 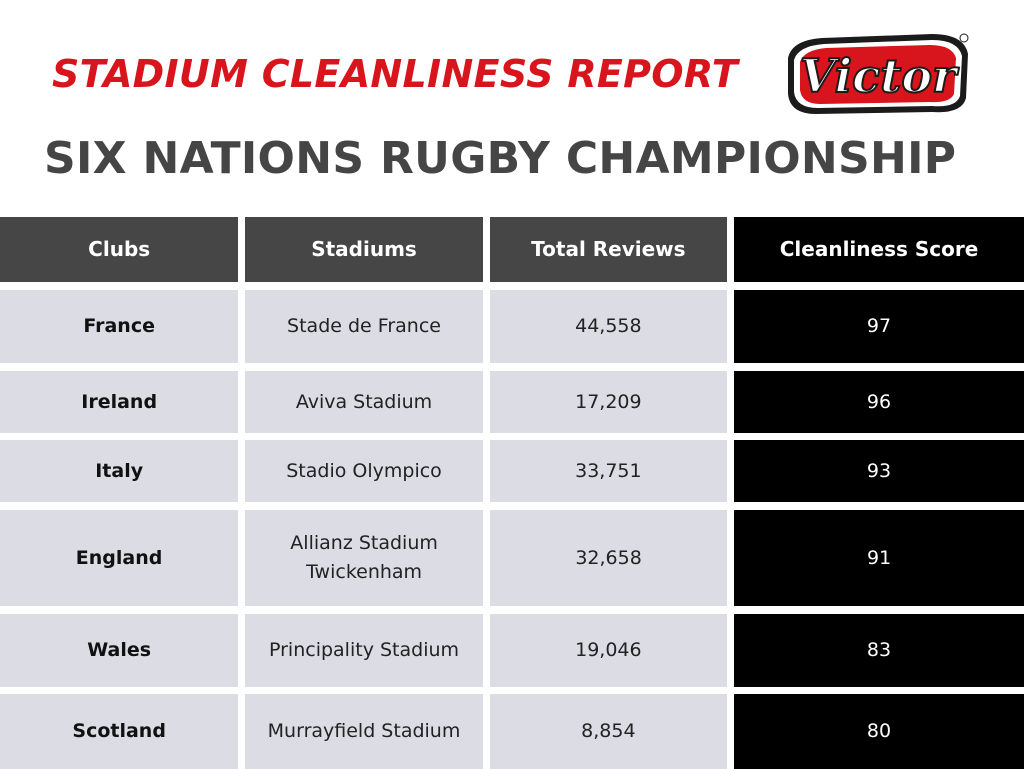 What do you see at coordinates (364, 402) in the screenshot?
I see `stadium-cell: Aviva Stadium` at bounding box center [364, 402].